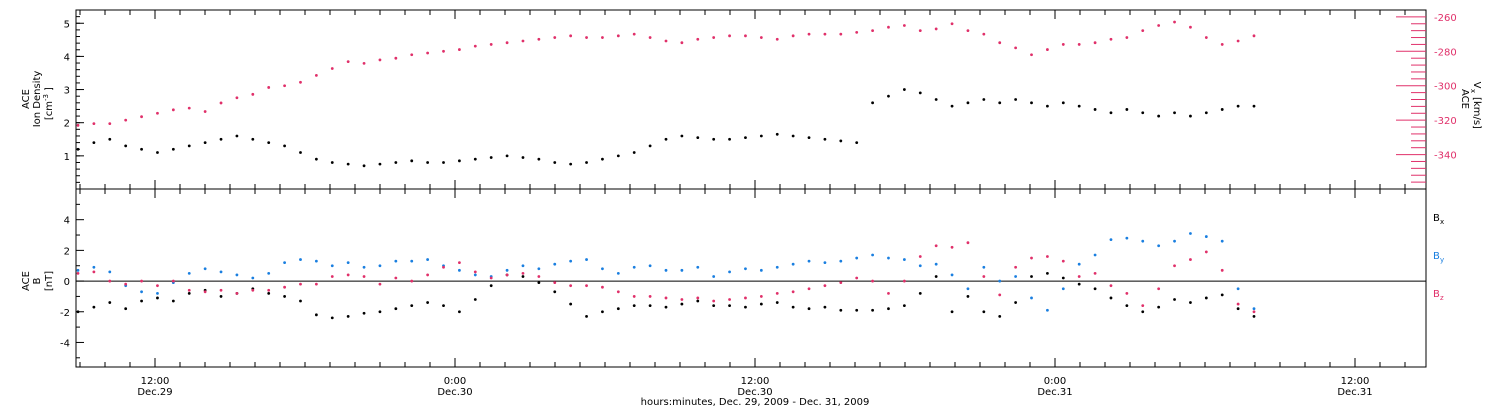 Image resolution: width=1500 pixels, height=410 pixels. Describe the element at coordinates (26, 99) in the screenshot. I see `density-axis-label-ace: ACE` at that location.